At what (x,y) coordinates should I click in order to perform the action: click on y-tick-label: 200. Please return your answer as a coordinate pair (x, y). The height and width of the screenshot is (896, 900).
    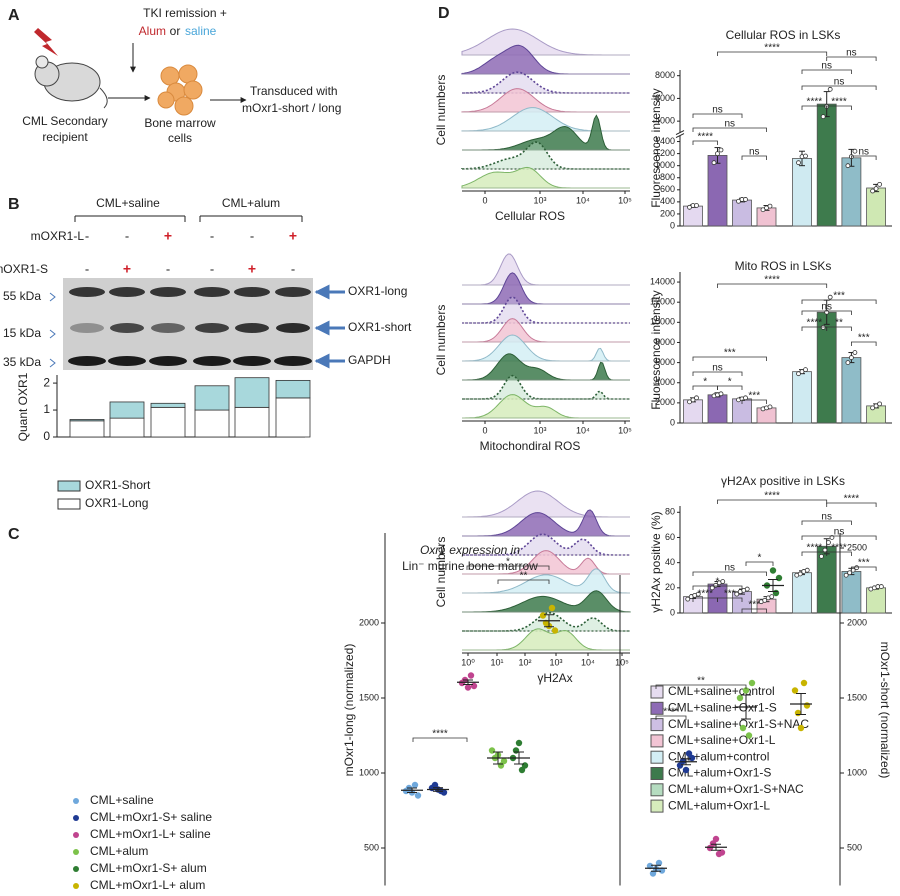
    Looking at the image, I should click on (667, 213).